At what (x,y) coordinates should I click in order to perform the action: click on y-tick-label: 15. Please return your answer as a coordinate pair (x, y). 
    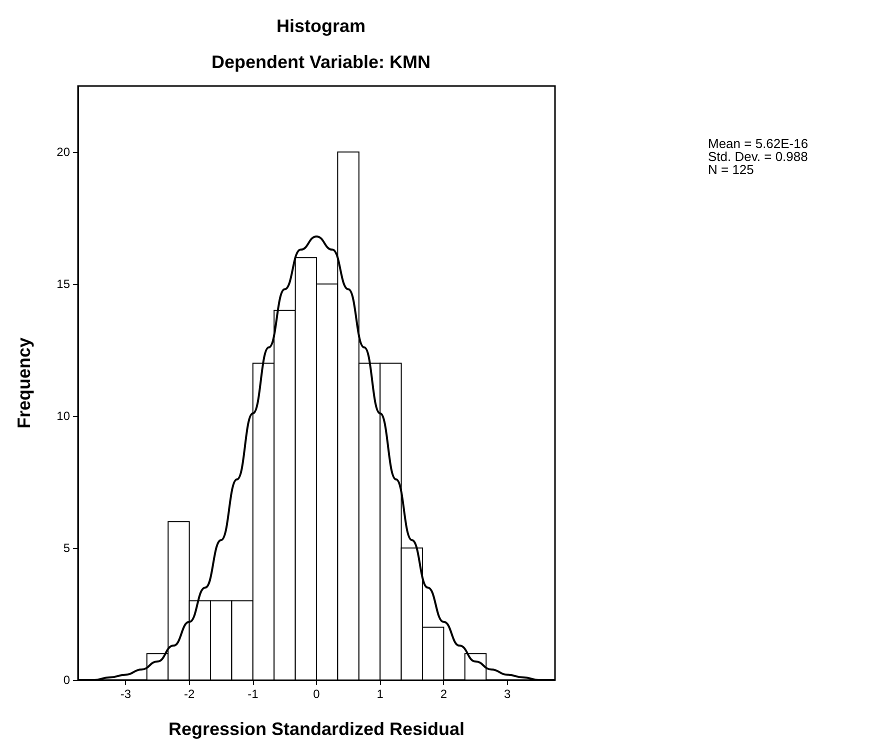
    Looking at the image, I should click on (63, 284).